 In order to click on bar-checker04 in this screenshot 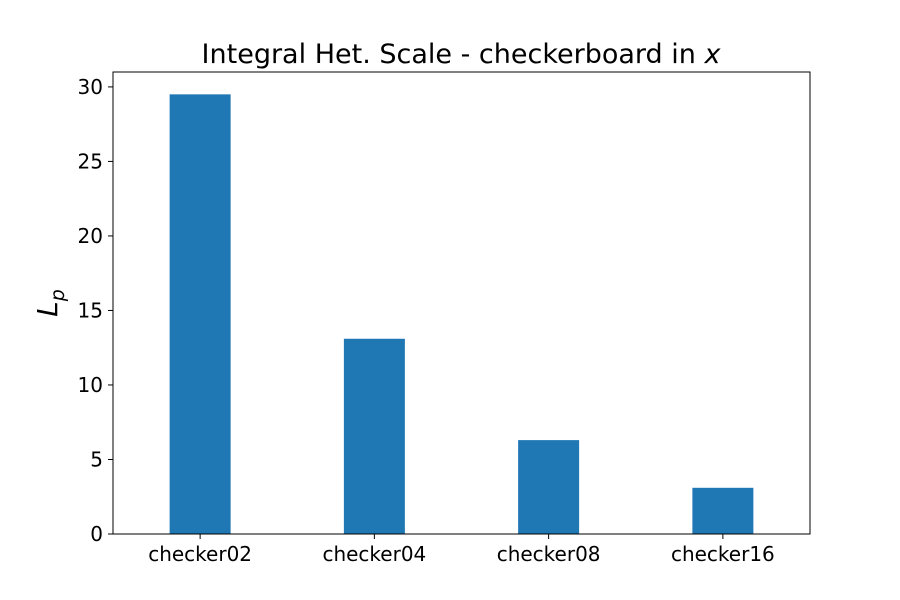, I will do `click(374, 436)`.